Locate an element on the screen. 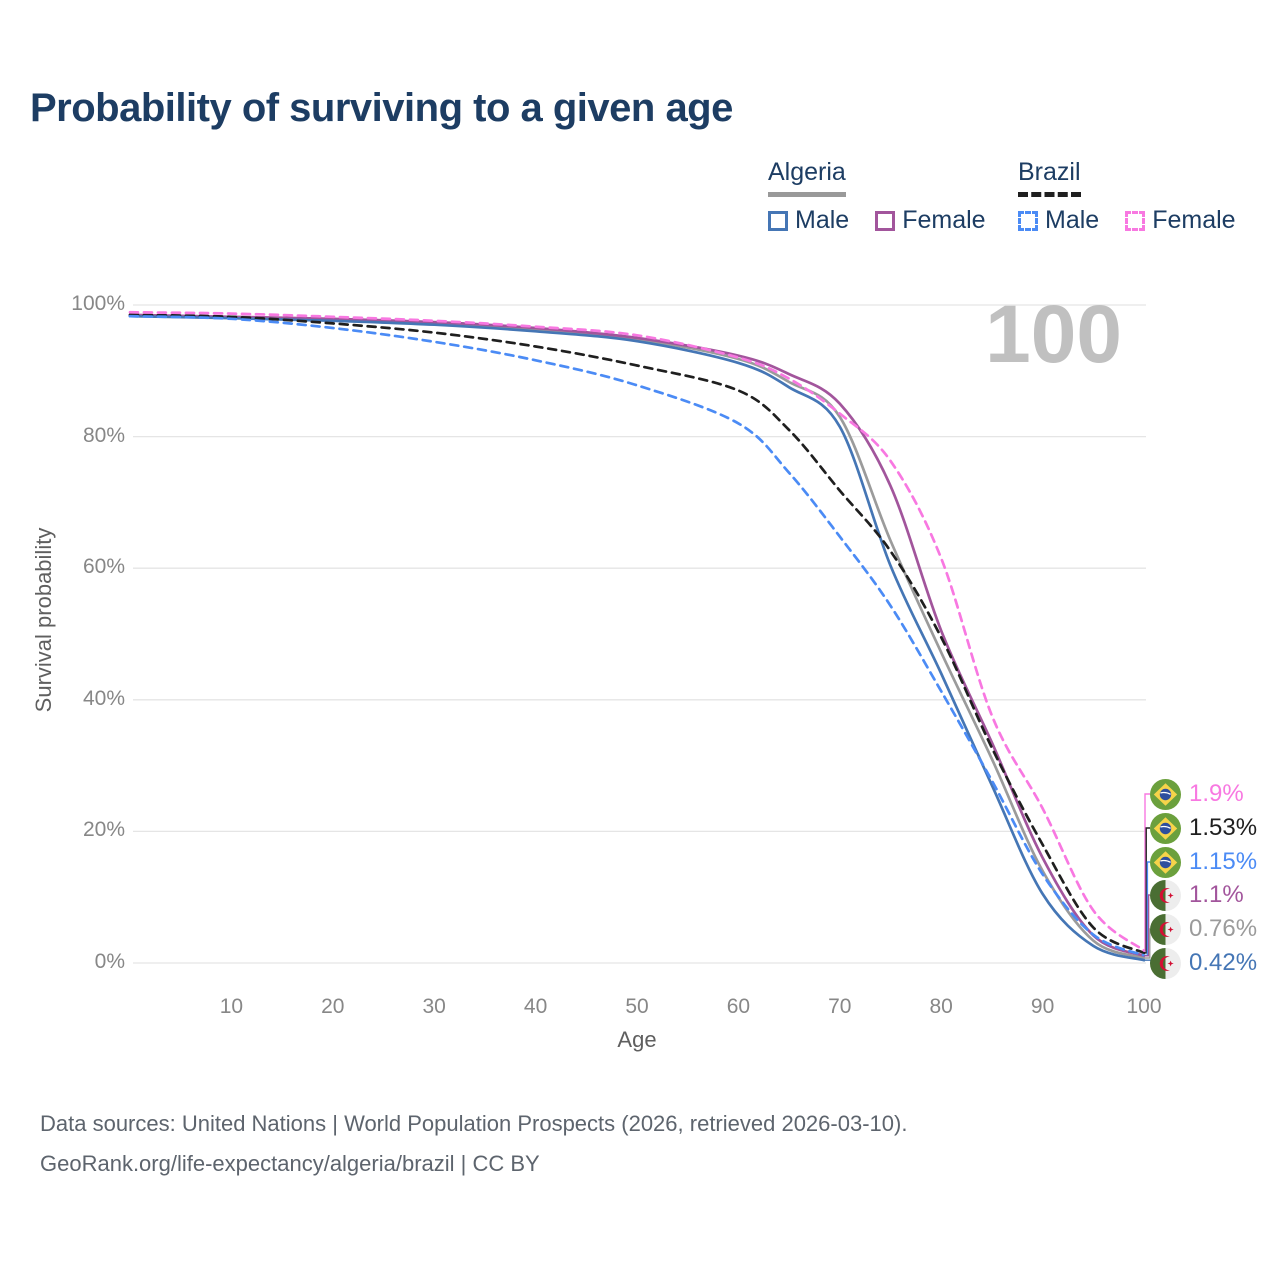 Image resolution: width=1280 pixels, height=1280 pixels. page-title: Probability of surviving to a given age is located at coordinates (381, 108).